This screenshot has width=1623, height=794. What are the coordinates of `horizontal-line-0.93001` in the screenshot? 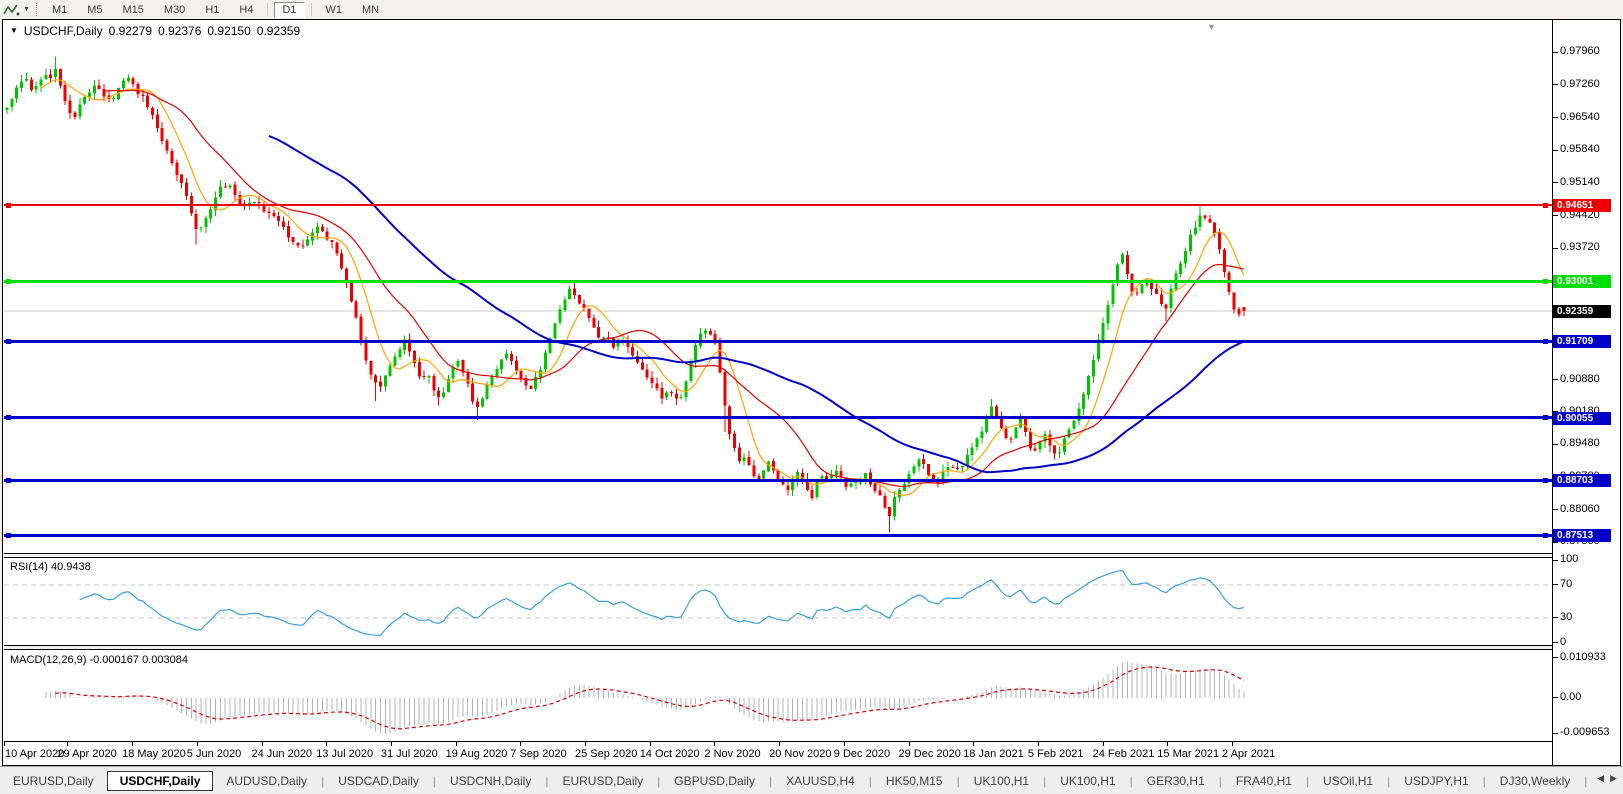 It's located at (778, 281).